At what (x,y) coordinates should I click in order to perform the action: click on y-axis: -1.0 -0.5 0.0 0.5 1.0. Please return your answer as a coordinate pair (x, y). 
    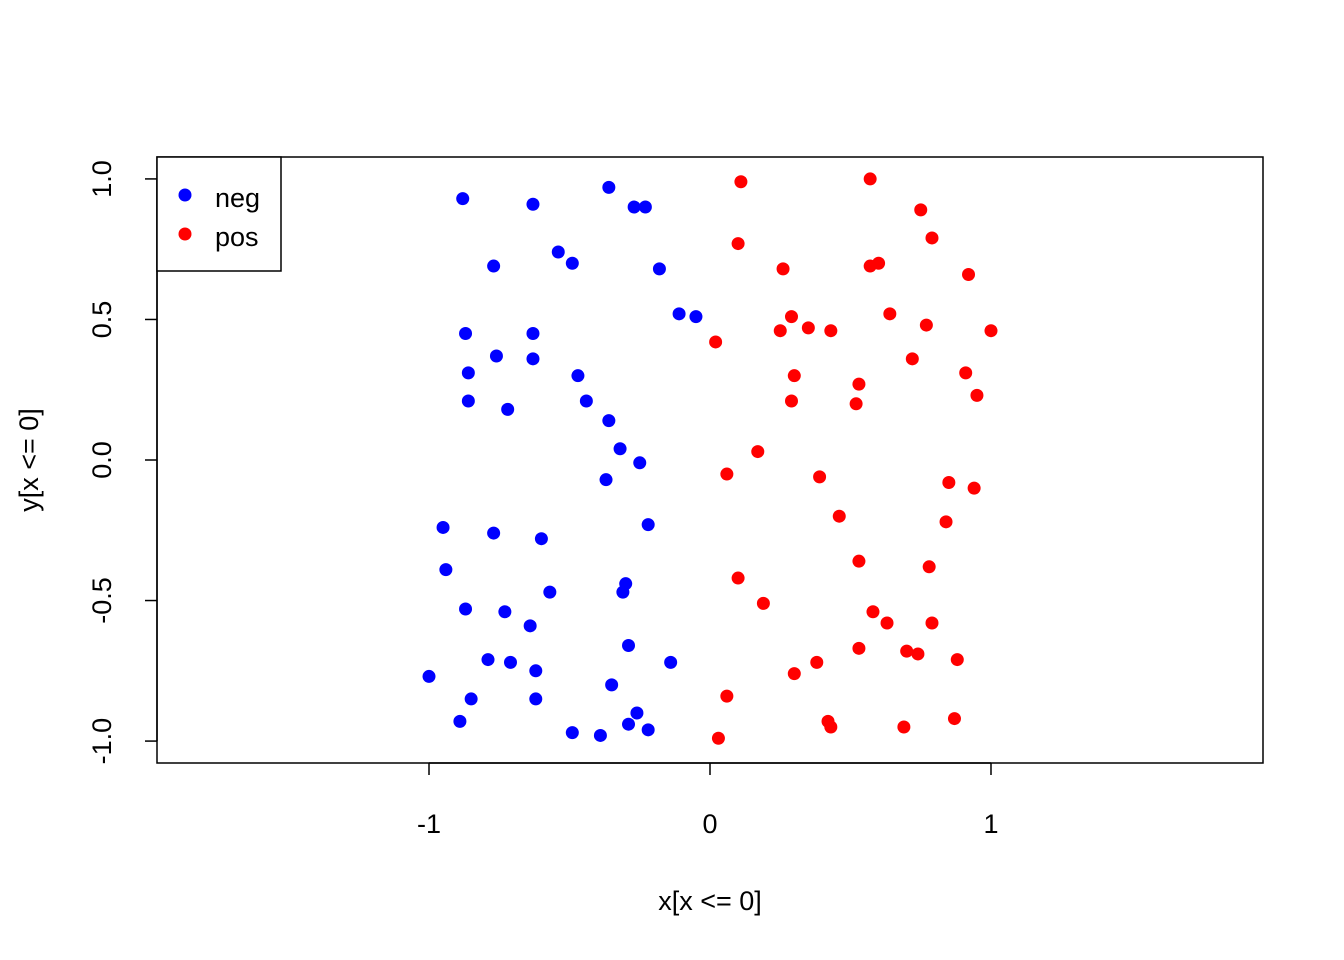
    Looking at the image, I should click on (122, 462).